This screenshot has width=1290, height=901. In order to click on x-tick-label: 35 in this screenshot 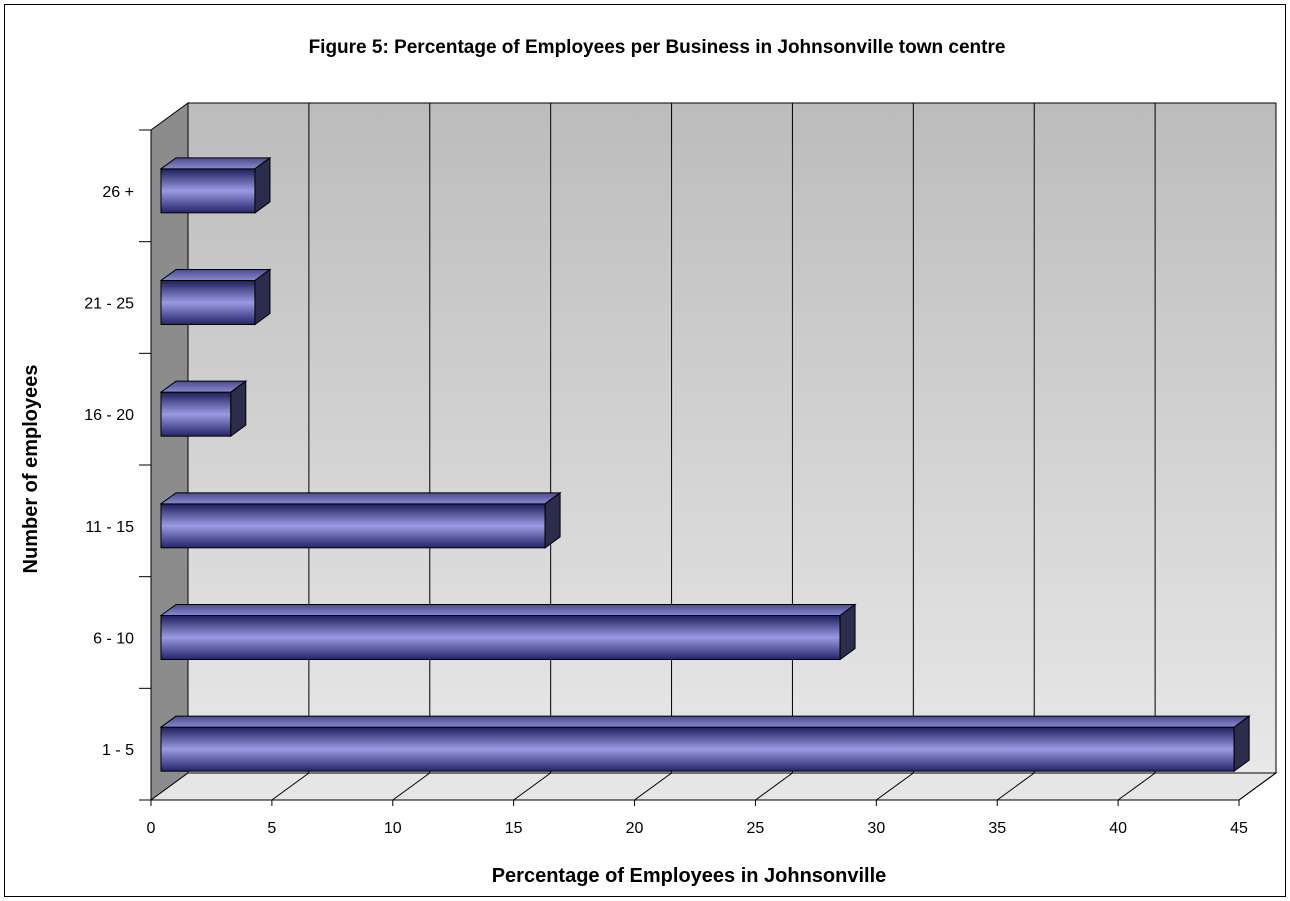, I will do `click(997, 828)`.